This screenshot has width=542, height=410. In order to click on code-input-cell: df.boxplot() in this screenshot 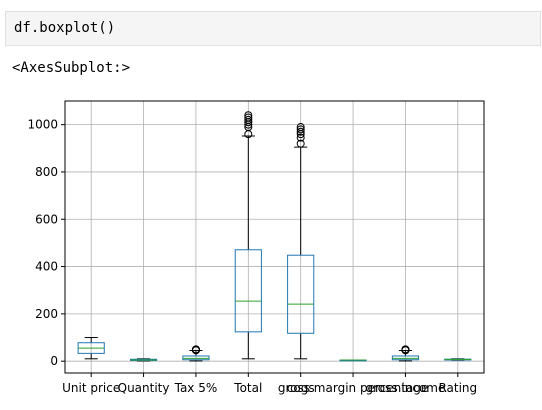, I will do `click(273, 28)`.